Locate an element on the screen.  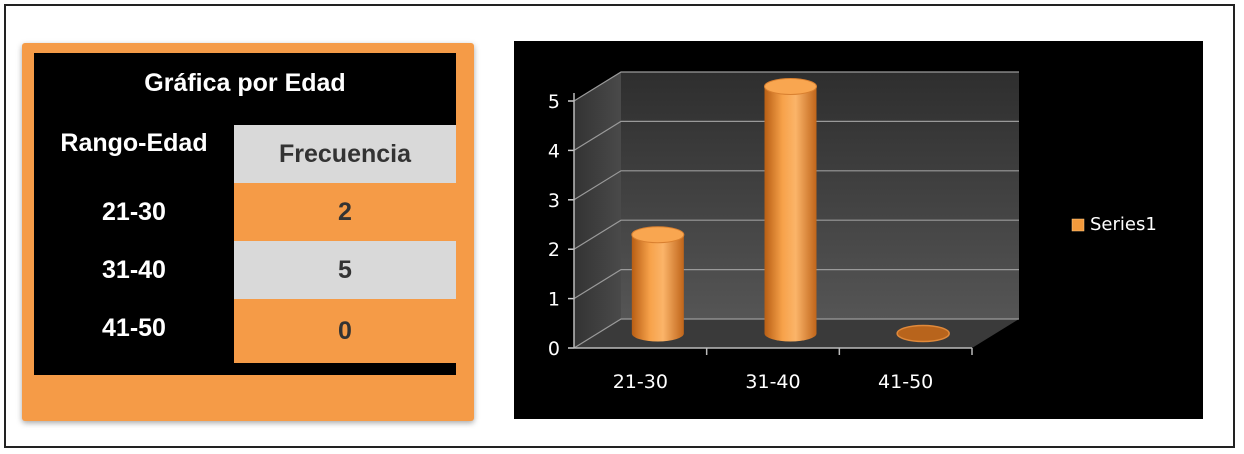
side-wall is located at coordinates (597, 210).